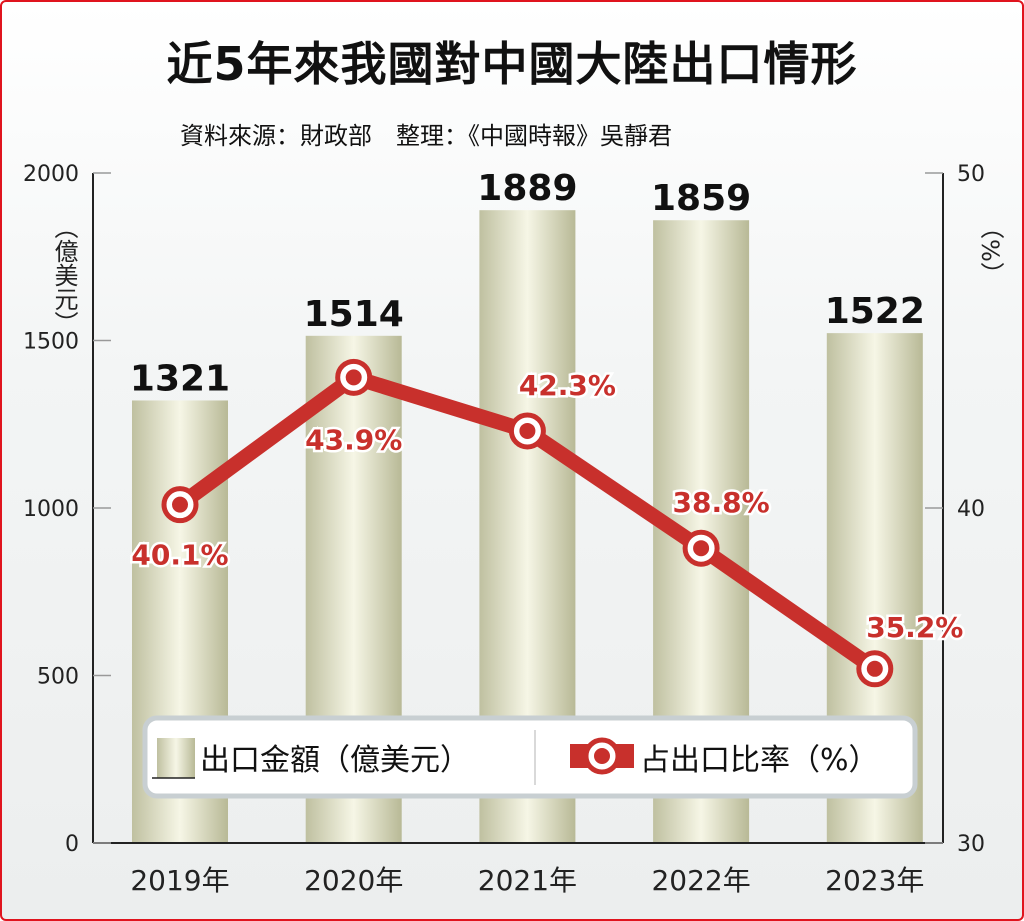 The width and height of the screenshot is (1024, 921). What do you see at coordinates (72, 844) in the screenshot?
I see `left-tick-label: 0` at bounding box center [72, 844].